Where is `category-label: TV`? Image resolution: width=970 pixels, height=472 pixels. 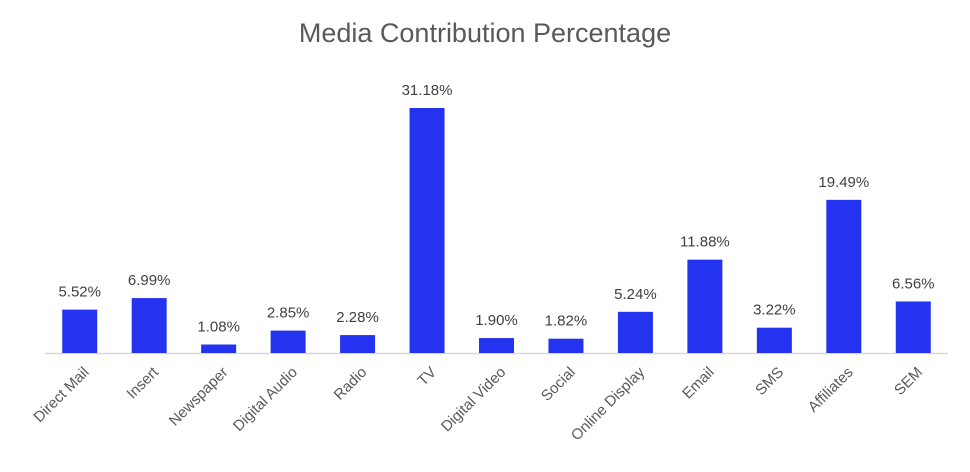 category-label: TV is located at coordinates (427, 377).